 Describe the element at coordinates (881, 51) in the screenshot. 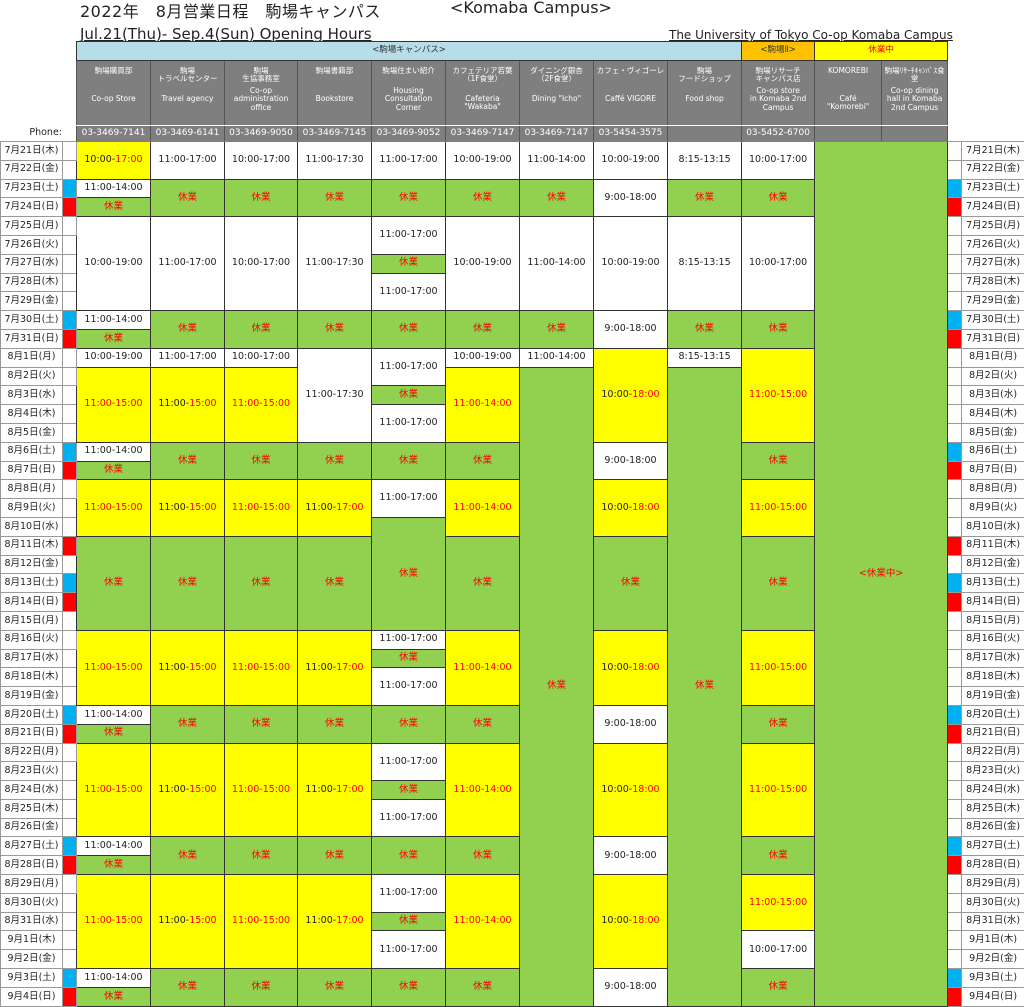

I see `group-header: 休業中` at that location.